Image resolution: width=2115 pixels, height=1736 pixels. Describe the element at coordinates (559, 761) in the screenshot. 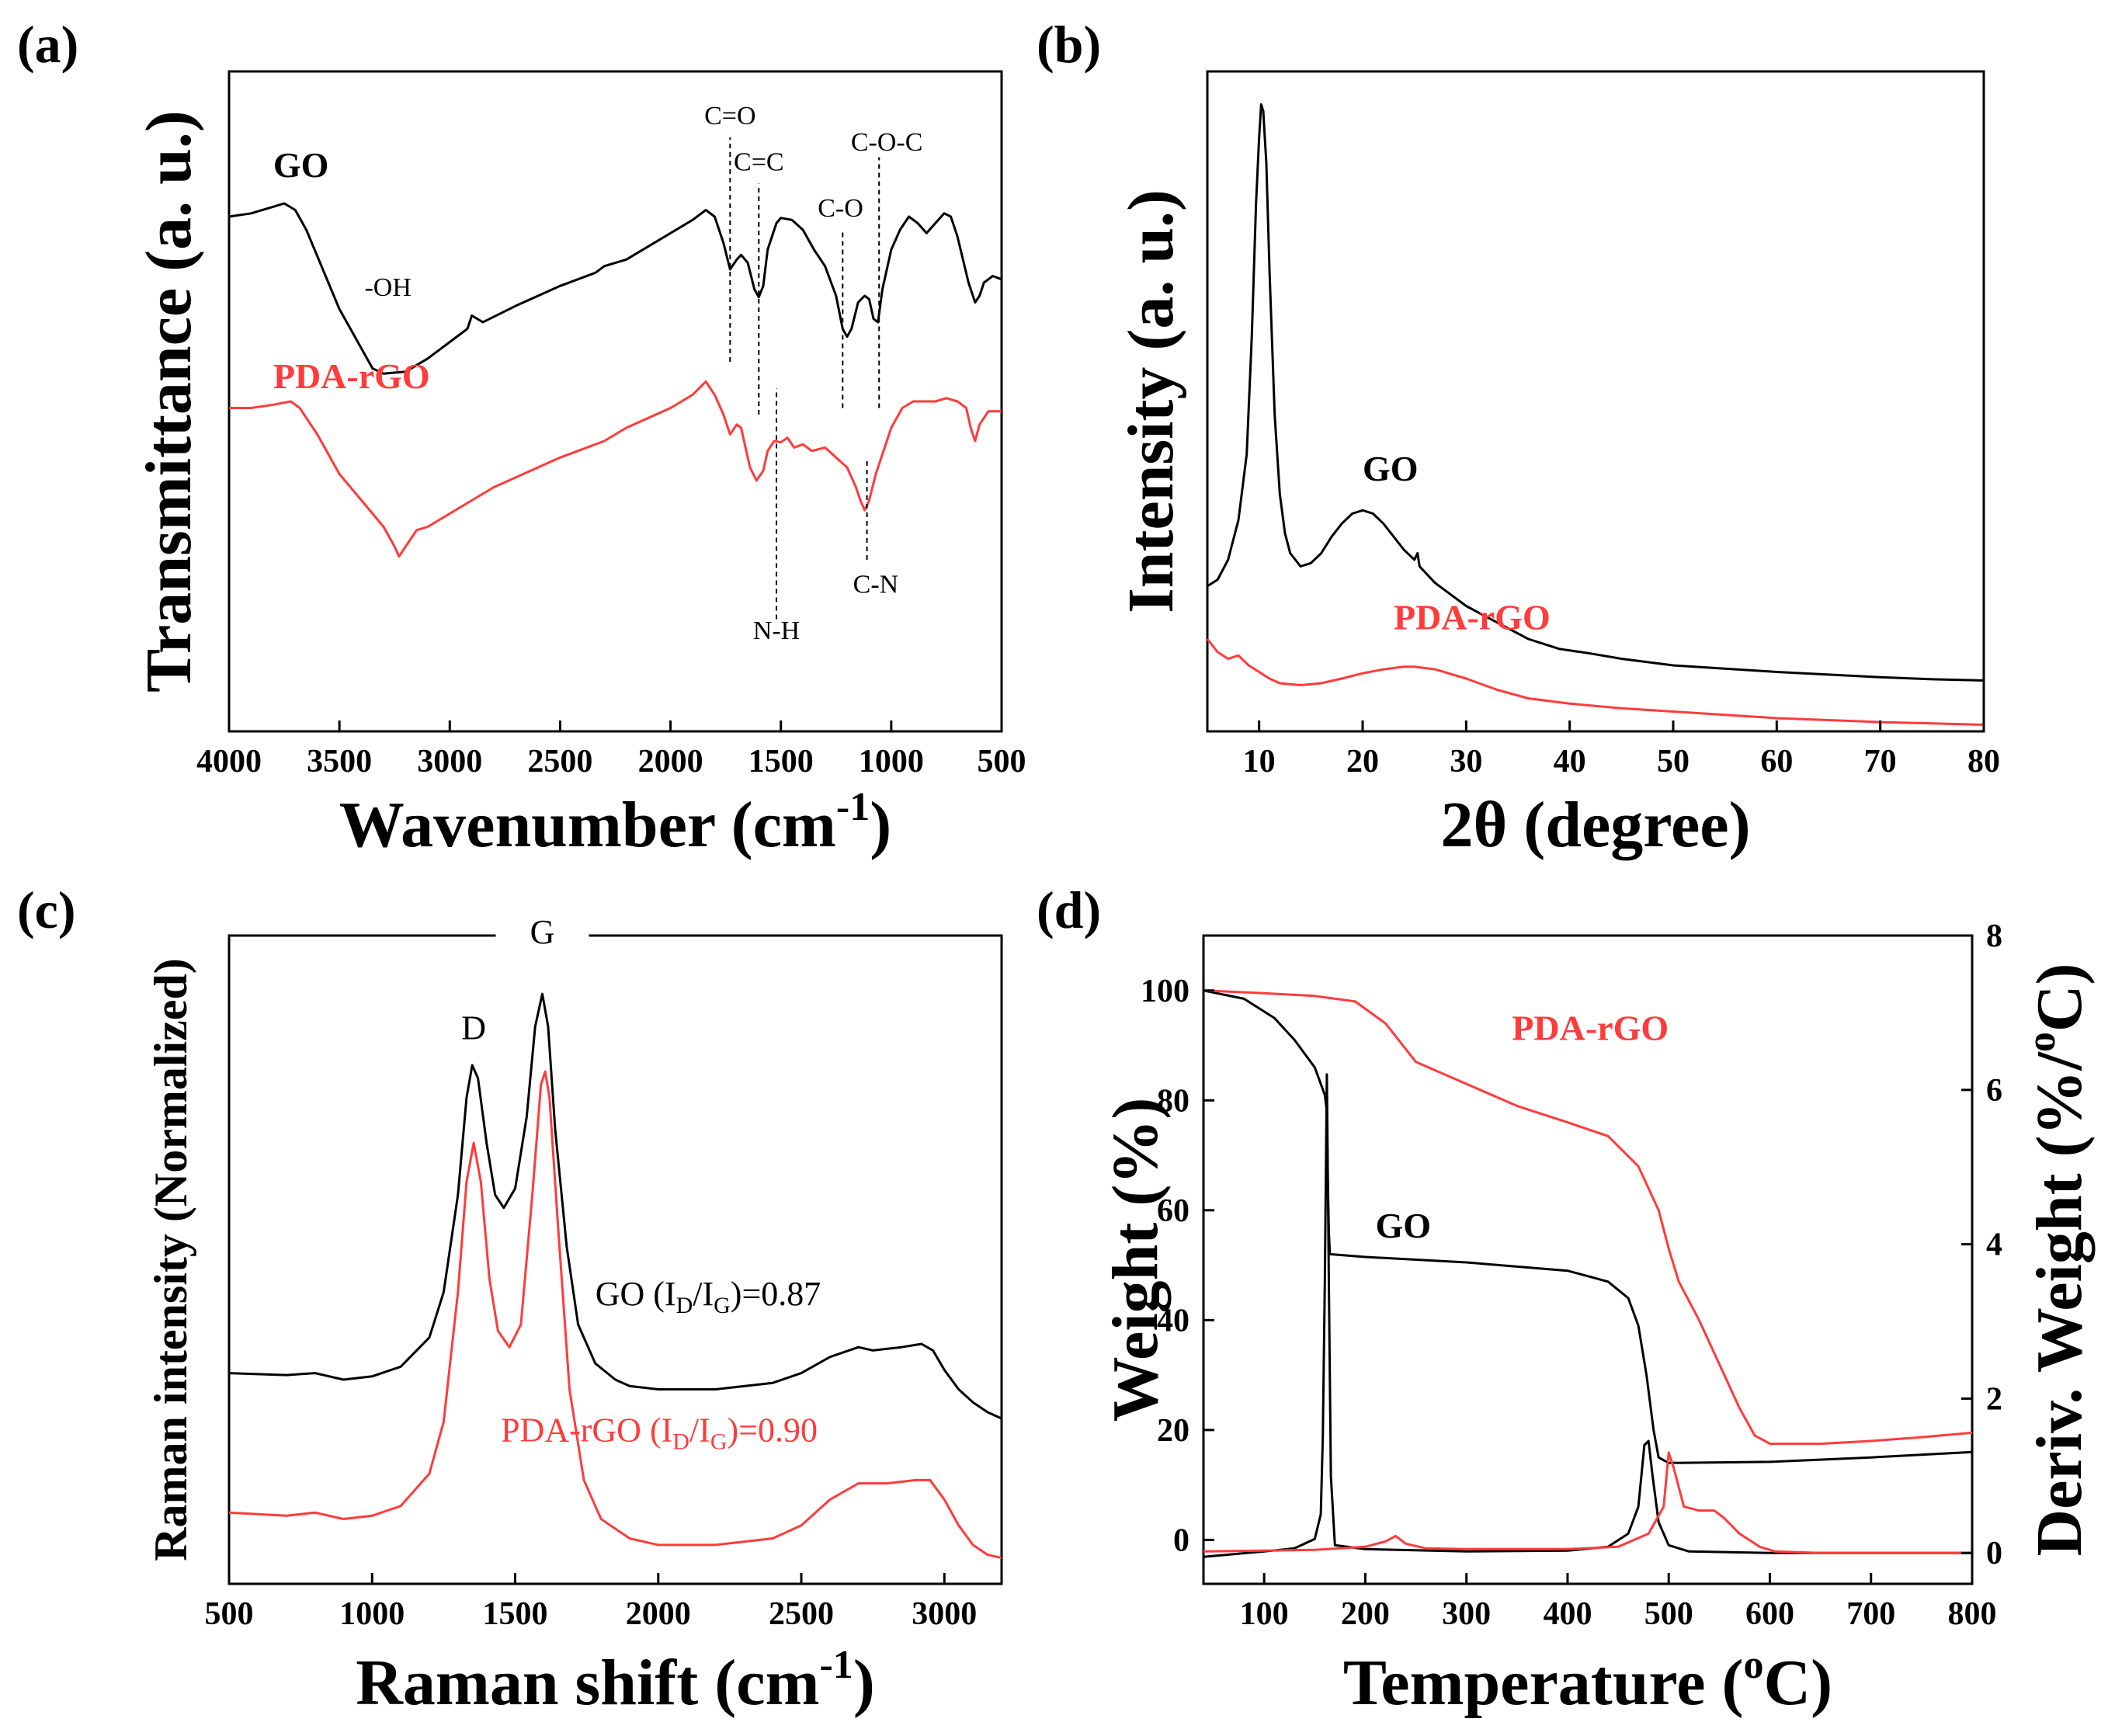

I see `x-tick-label-a: 2500` at that location.